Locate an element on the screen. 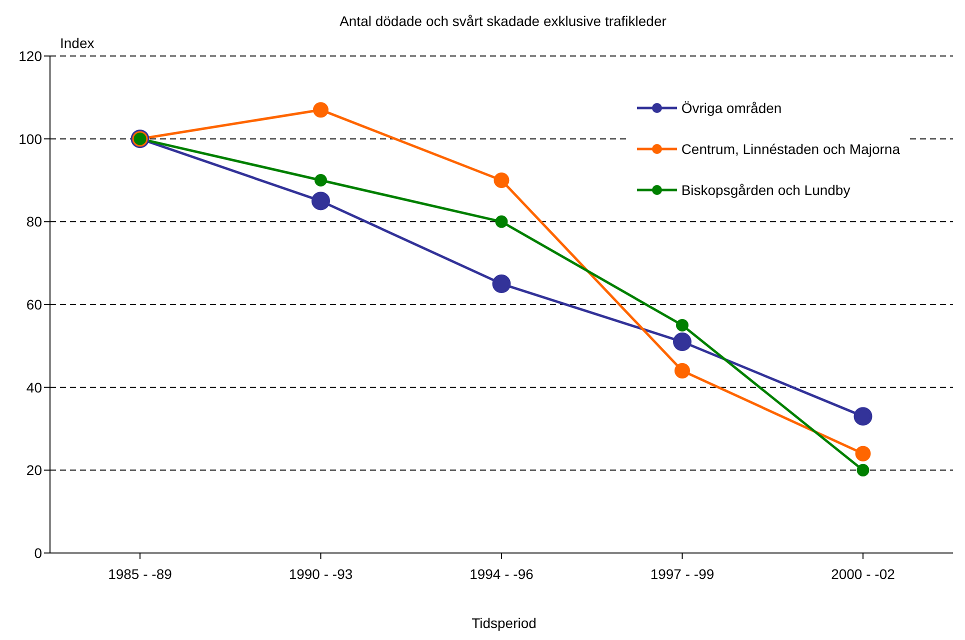 The height and width of the screenshot is (640, 965). x-tick-label: 2000 - -02 is located at coordinates (863, 574).